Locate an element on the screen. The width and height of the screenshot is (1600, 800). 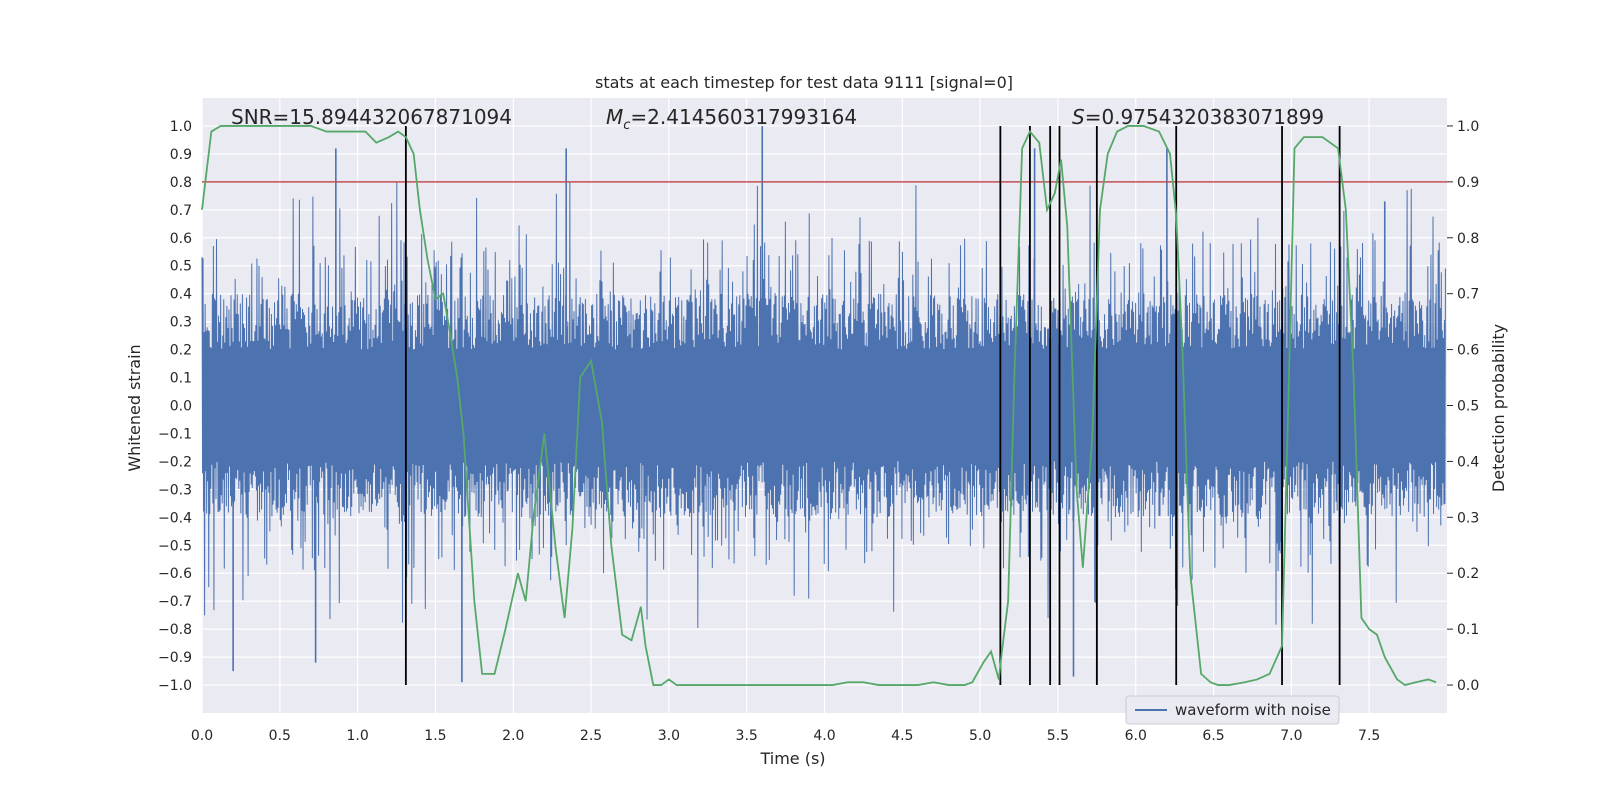
x-tick-label: 6.0 is located at coordinates (1136, 736).